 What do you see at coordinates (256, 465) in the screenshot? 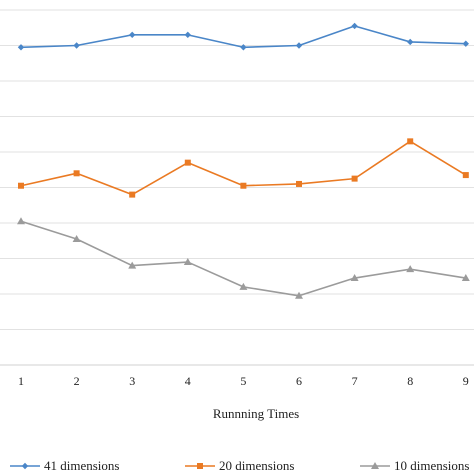
I see `legend-label: 20 dimensions` at bounding box center [256, 465].